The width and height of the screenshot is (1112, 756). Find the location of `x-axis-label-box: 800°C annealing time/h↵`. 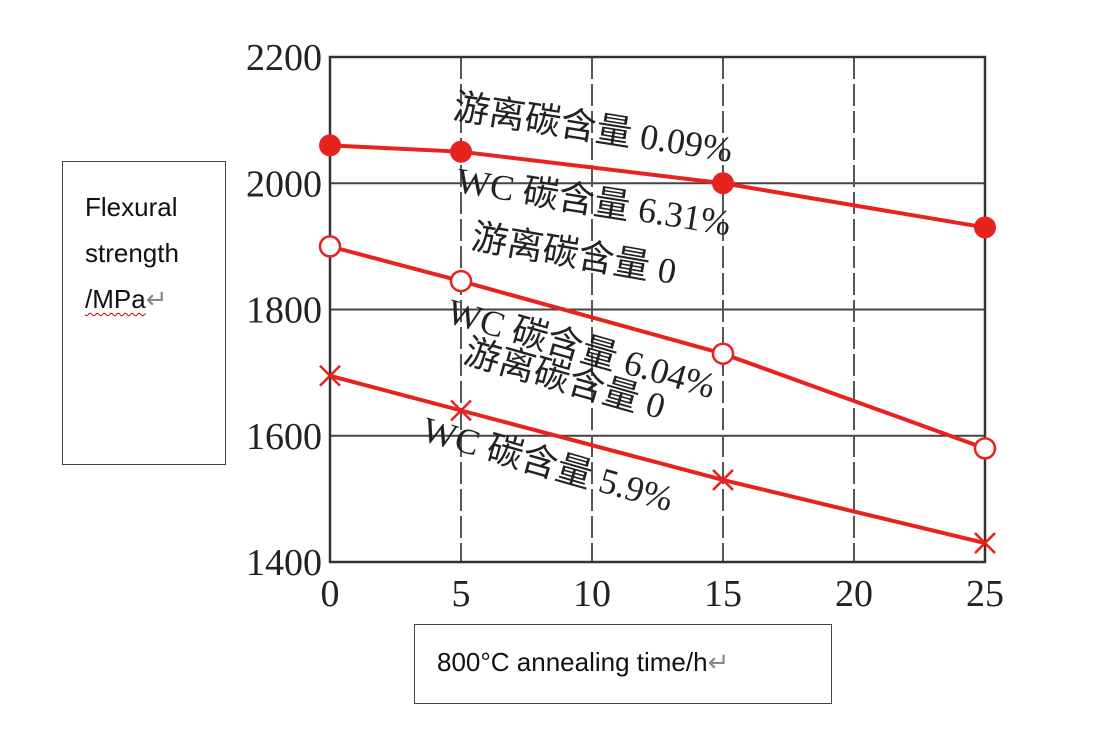

x-axis-label-box: 800°C annealing time/h↵ is located at coordinates (623, 664).